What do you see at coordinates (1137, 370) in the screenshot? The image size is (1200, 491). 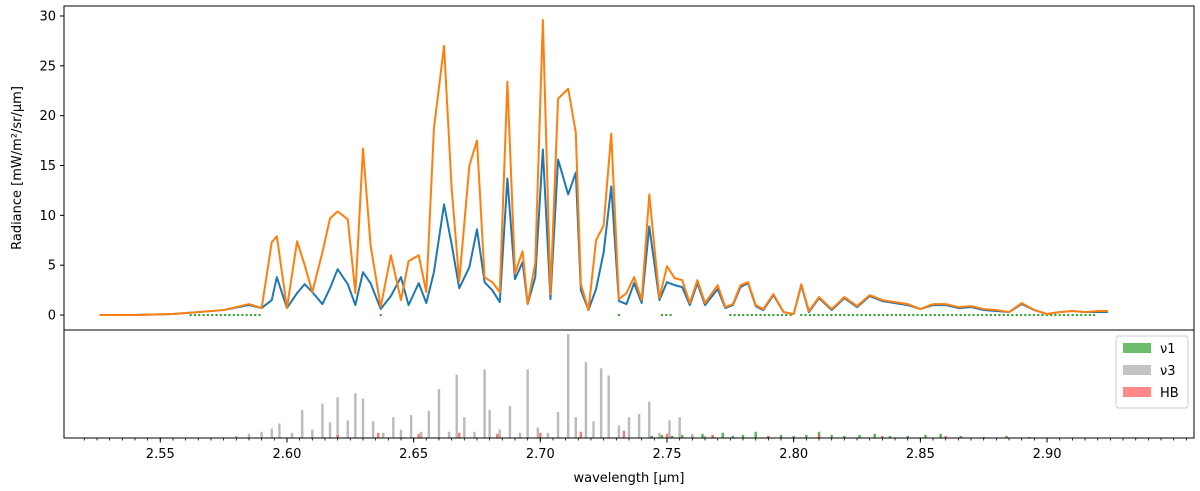 I see `legend-swatch` at bounding box center [1137, 370].